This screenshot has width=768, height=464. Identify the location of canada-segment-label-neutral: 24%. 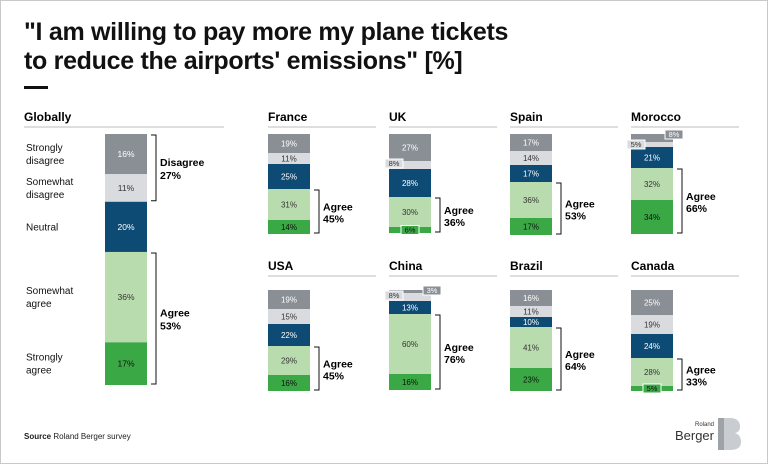
(652, 346).